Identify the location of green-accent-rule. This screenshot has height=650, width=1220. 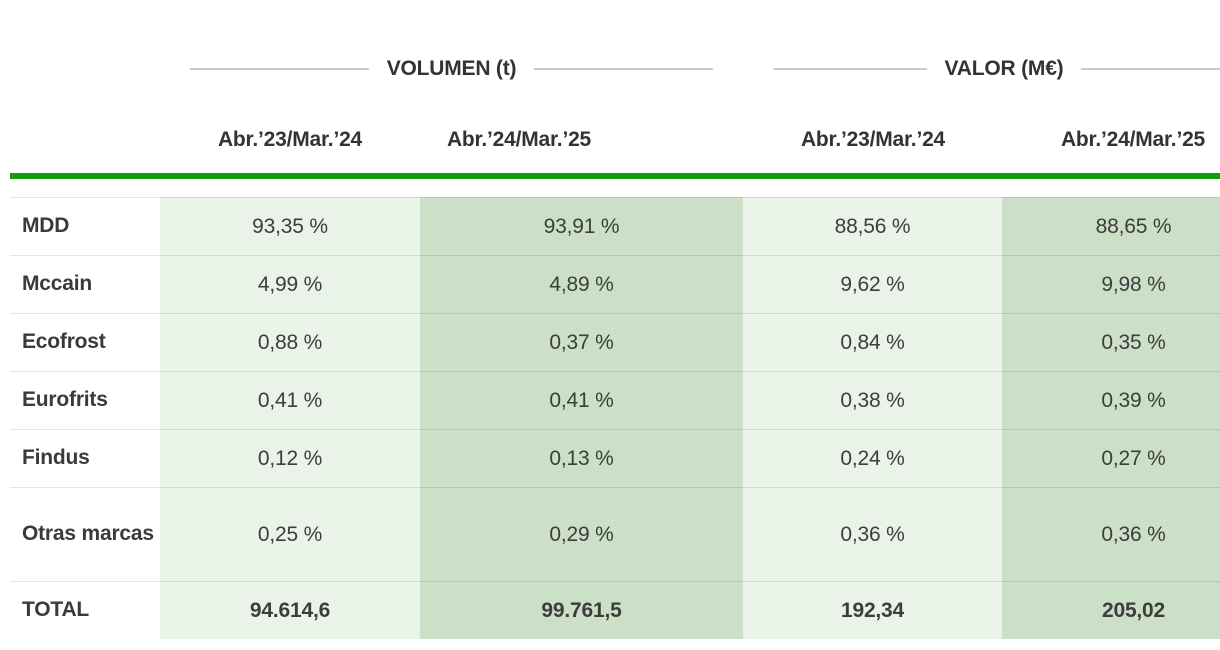
(615, 176).